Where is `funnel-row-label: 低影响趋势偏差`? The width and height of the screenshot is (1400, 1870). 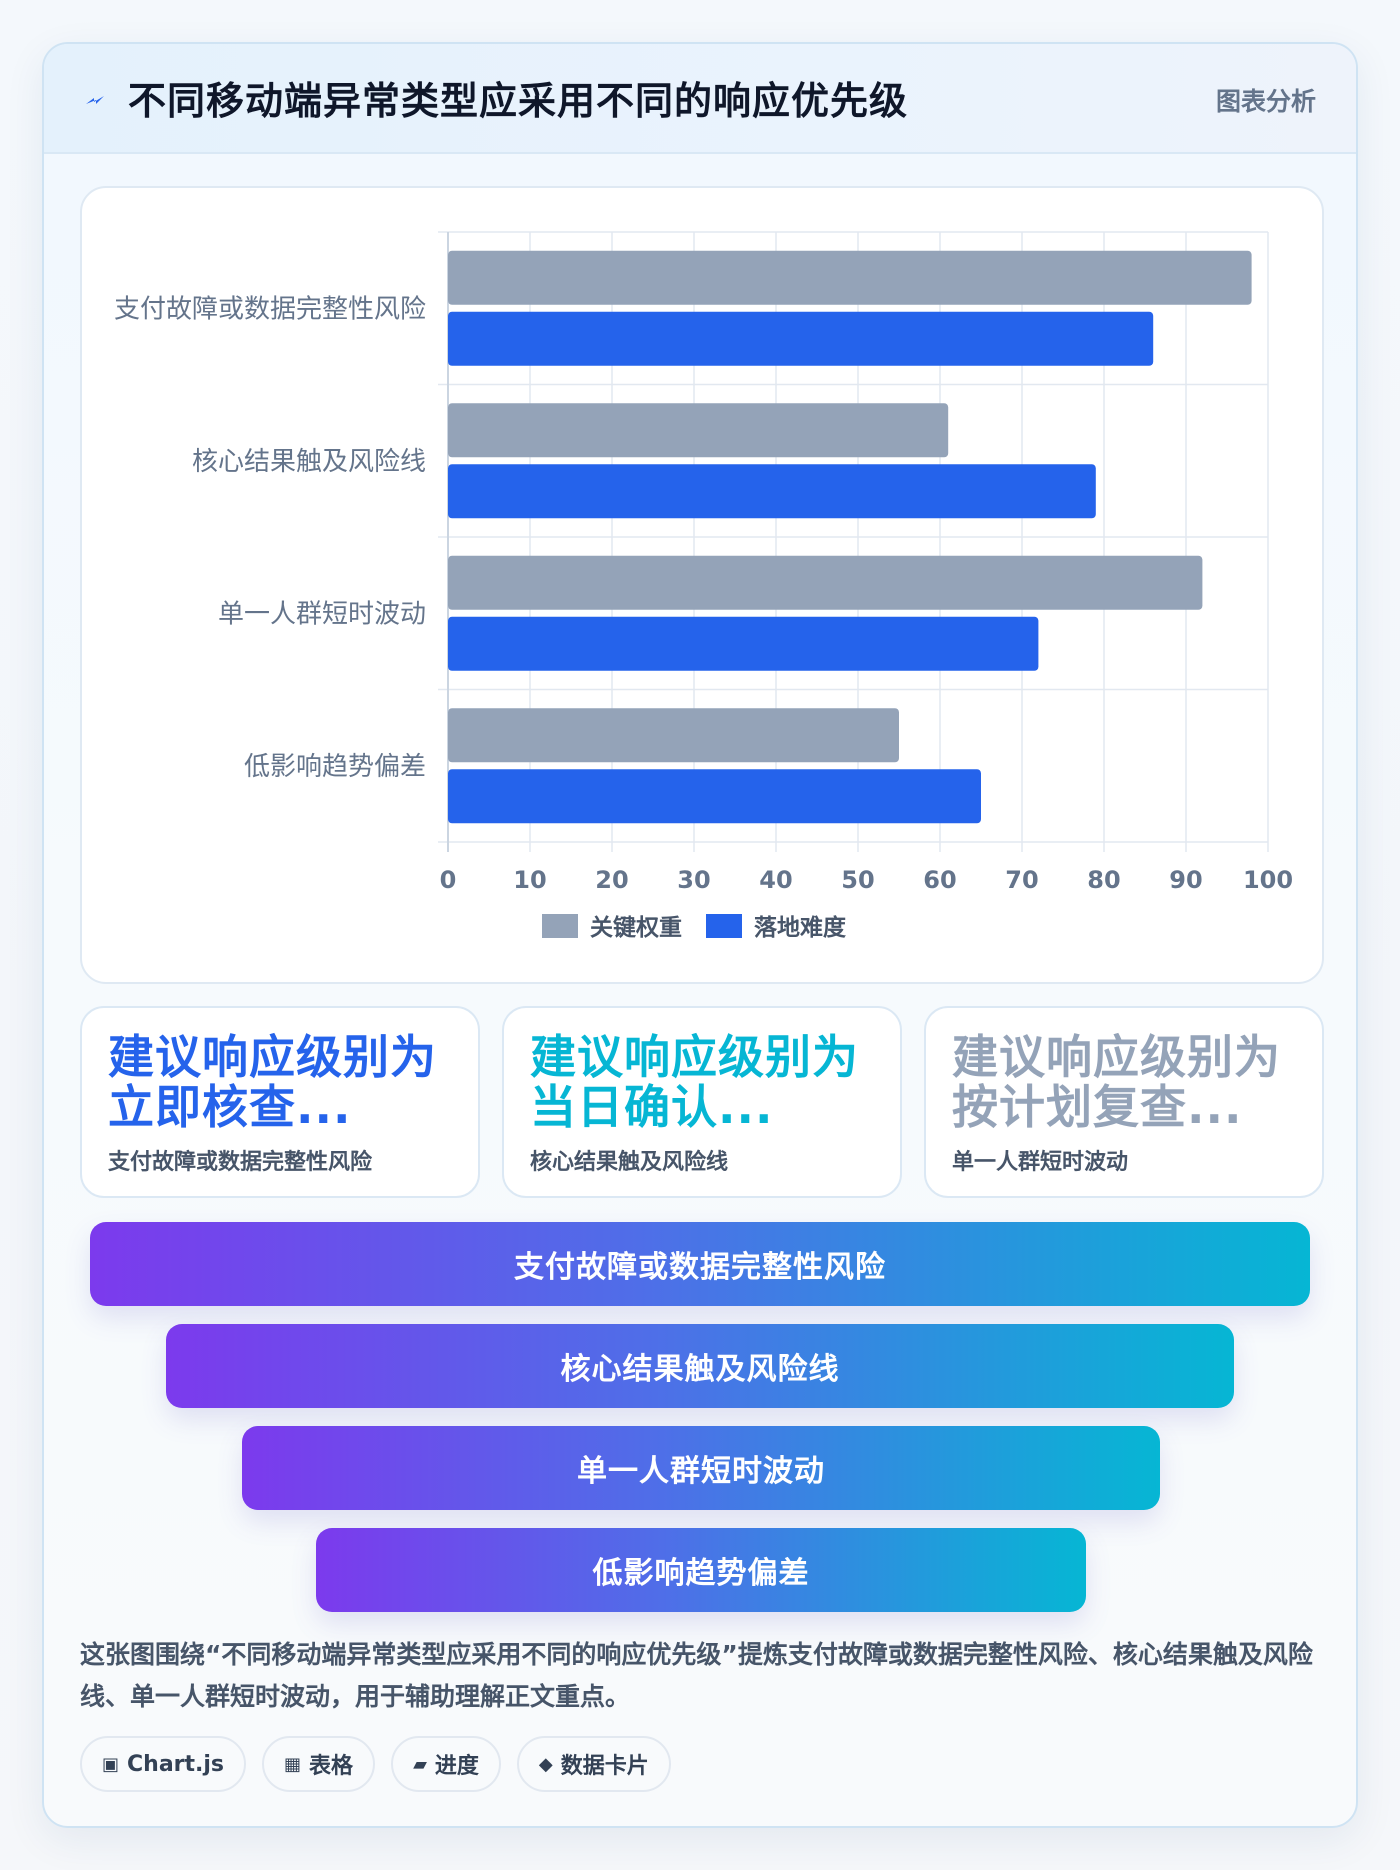 funnel-row-label: 低影响趋势偏差 is located at coordinates (701, 1573).